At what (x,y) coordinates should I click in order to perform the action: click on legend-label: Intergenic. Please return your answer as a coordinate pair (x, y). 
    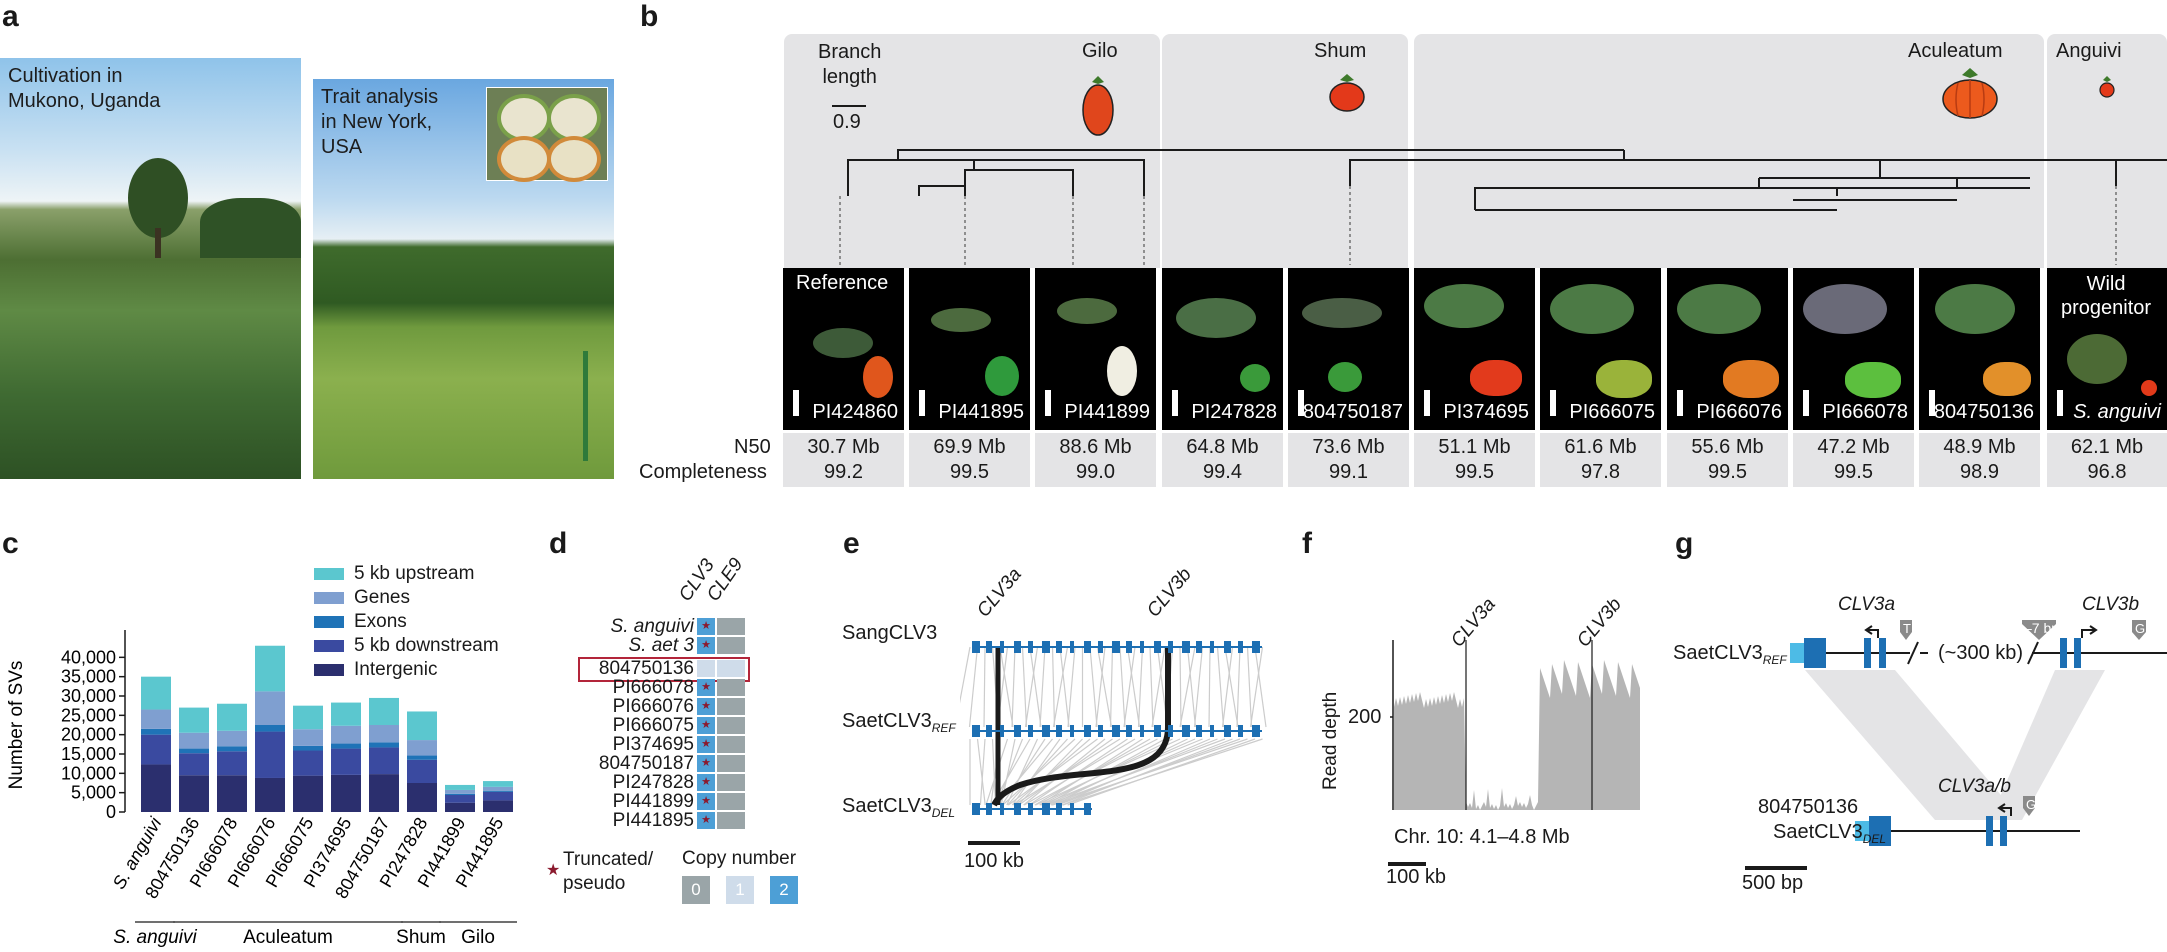
    Looking at the image, I should click on (396, 669).